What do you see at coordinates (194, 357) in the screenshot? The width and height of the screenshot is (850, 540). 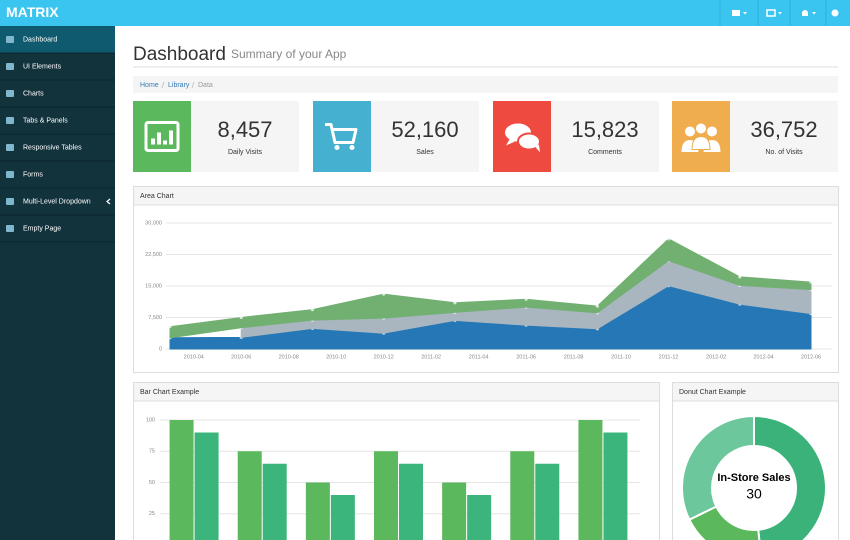 I see `x-tick-label: 2010-04` at bounding box center [194, 357].